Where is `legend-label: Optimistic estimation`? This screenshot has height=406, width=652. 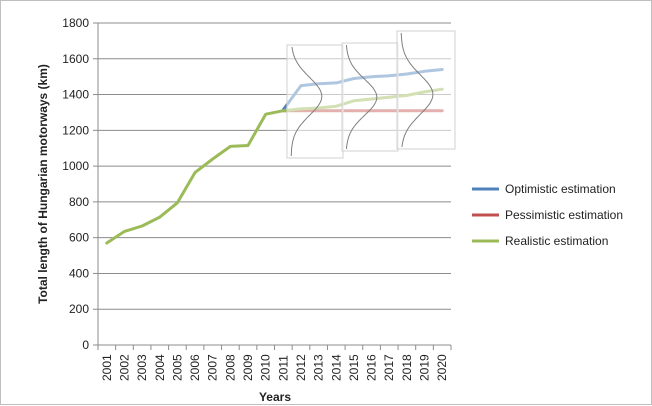 legend-label: Optimistic estimation is located at coordinates (560, 189).